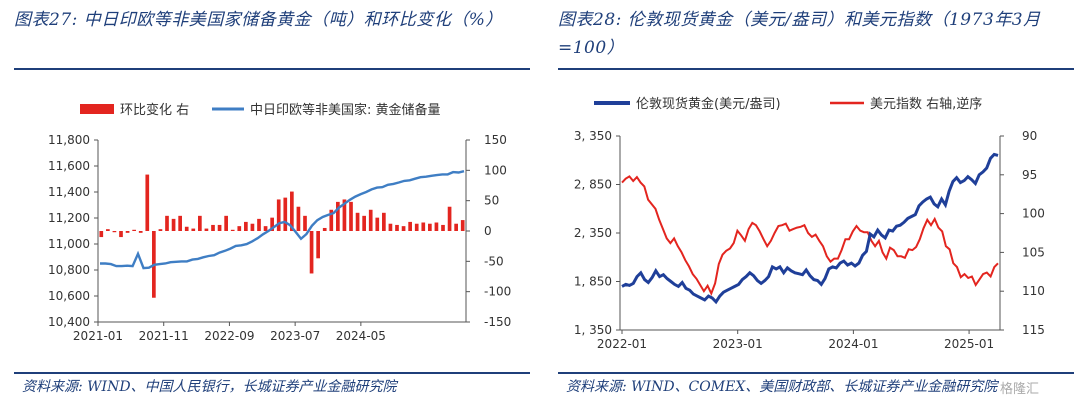 This screenshot has height=405, width=1080. What do you see at coordinates (69, 296) in the screenshot?
I see `left-y-tick-label: 10,600` at bounding box center [69, 296].